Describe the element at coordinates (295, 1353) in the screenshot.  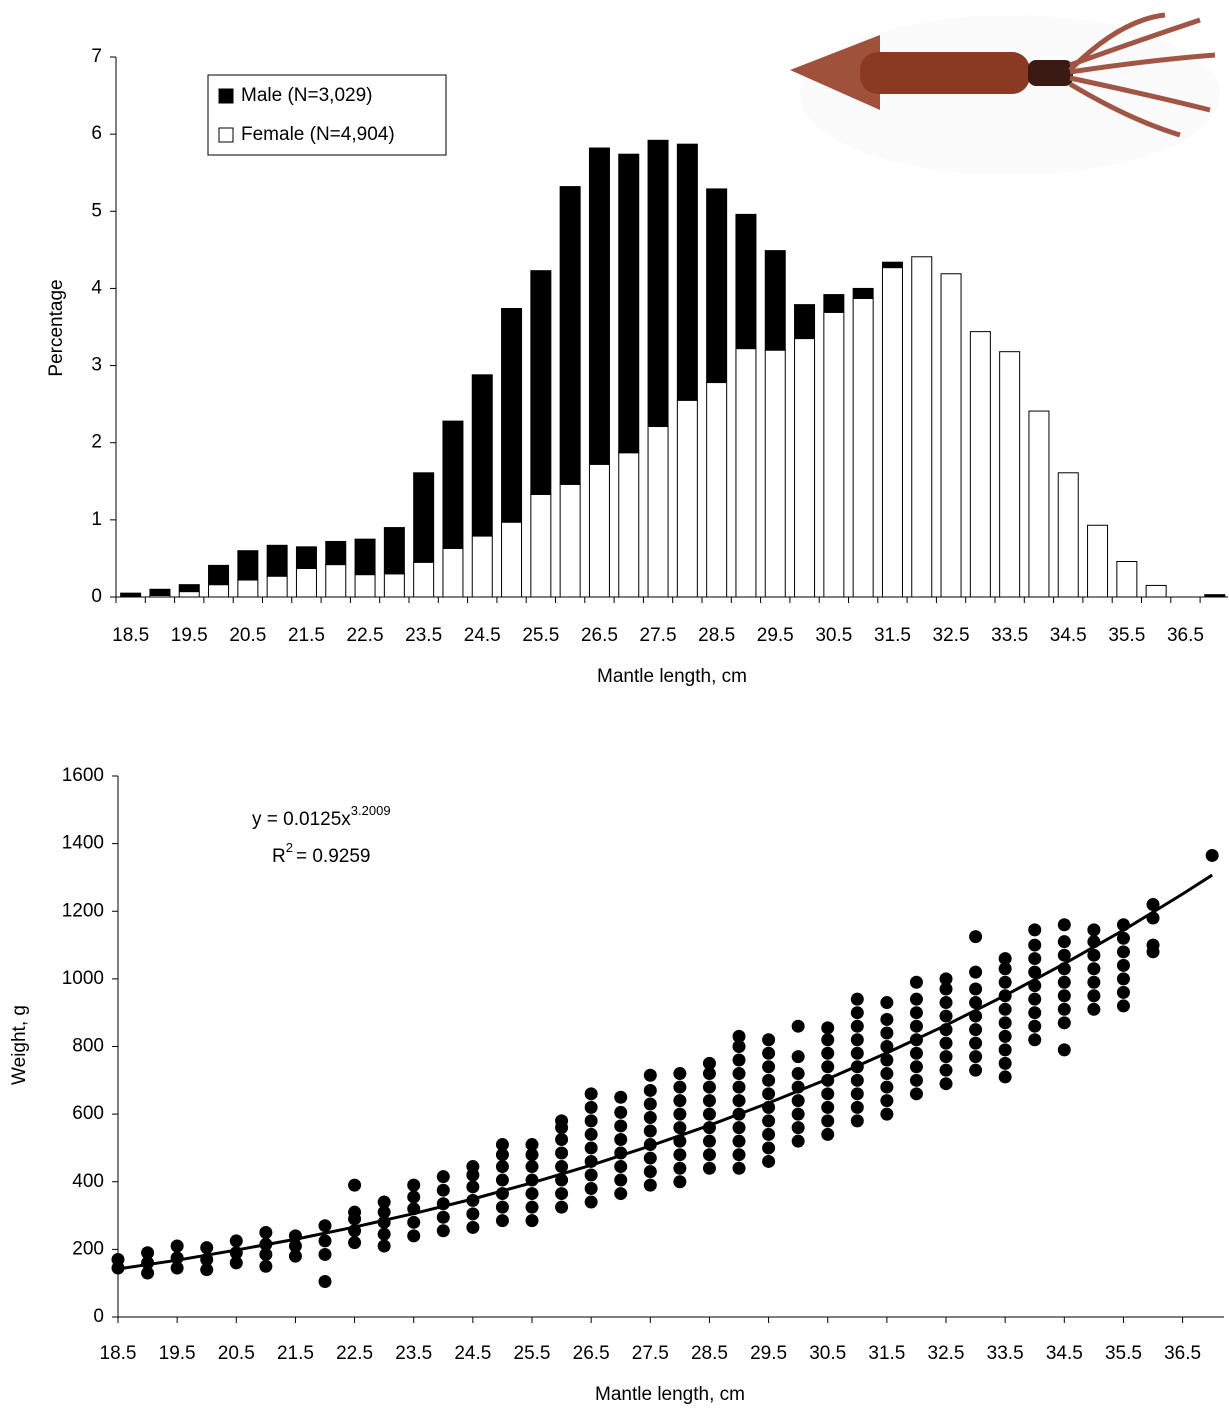
I see `x-tick-label: 21.5` at that location.